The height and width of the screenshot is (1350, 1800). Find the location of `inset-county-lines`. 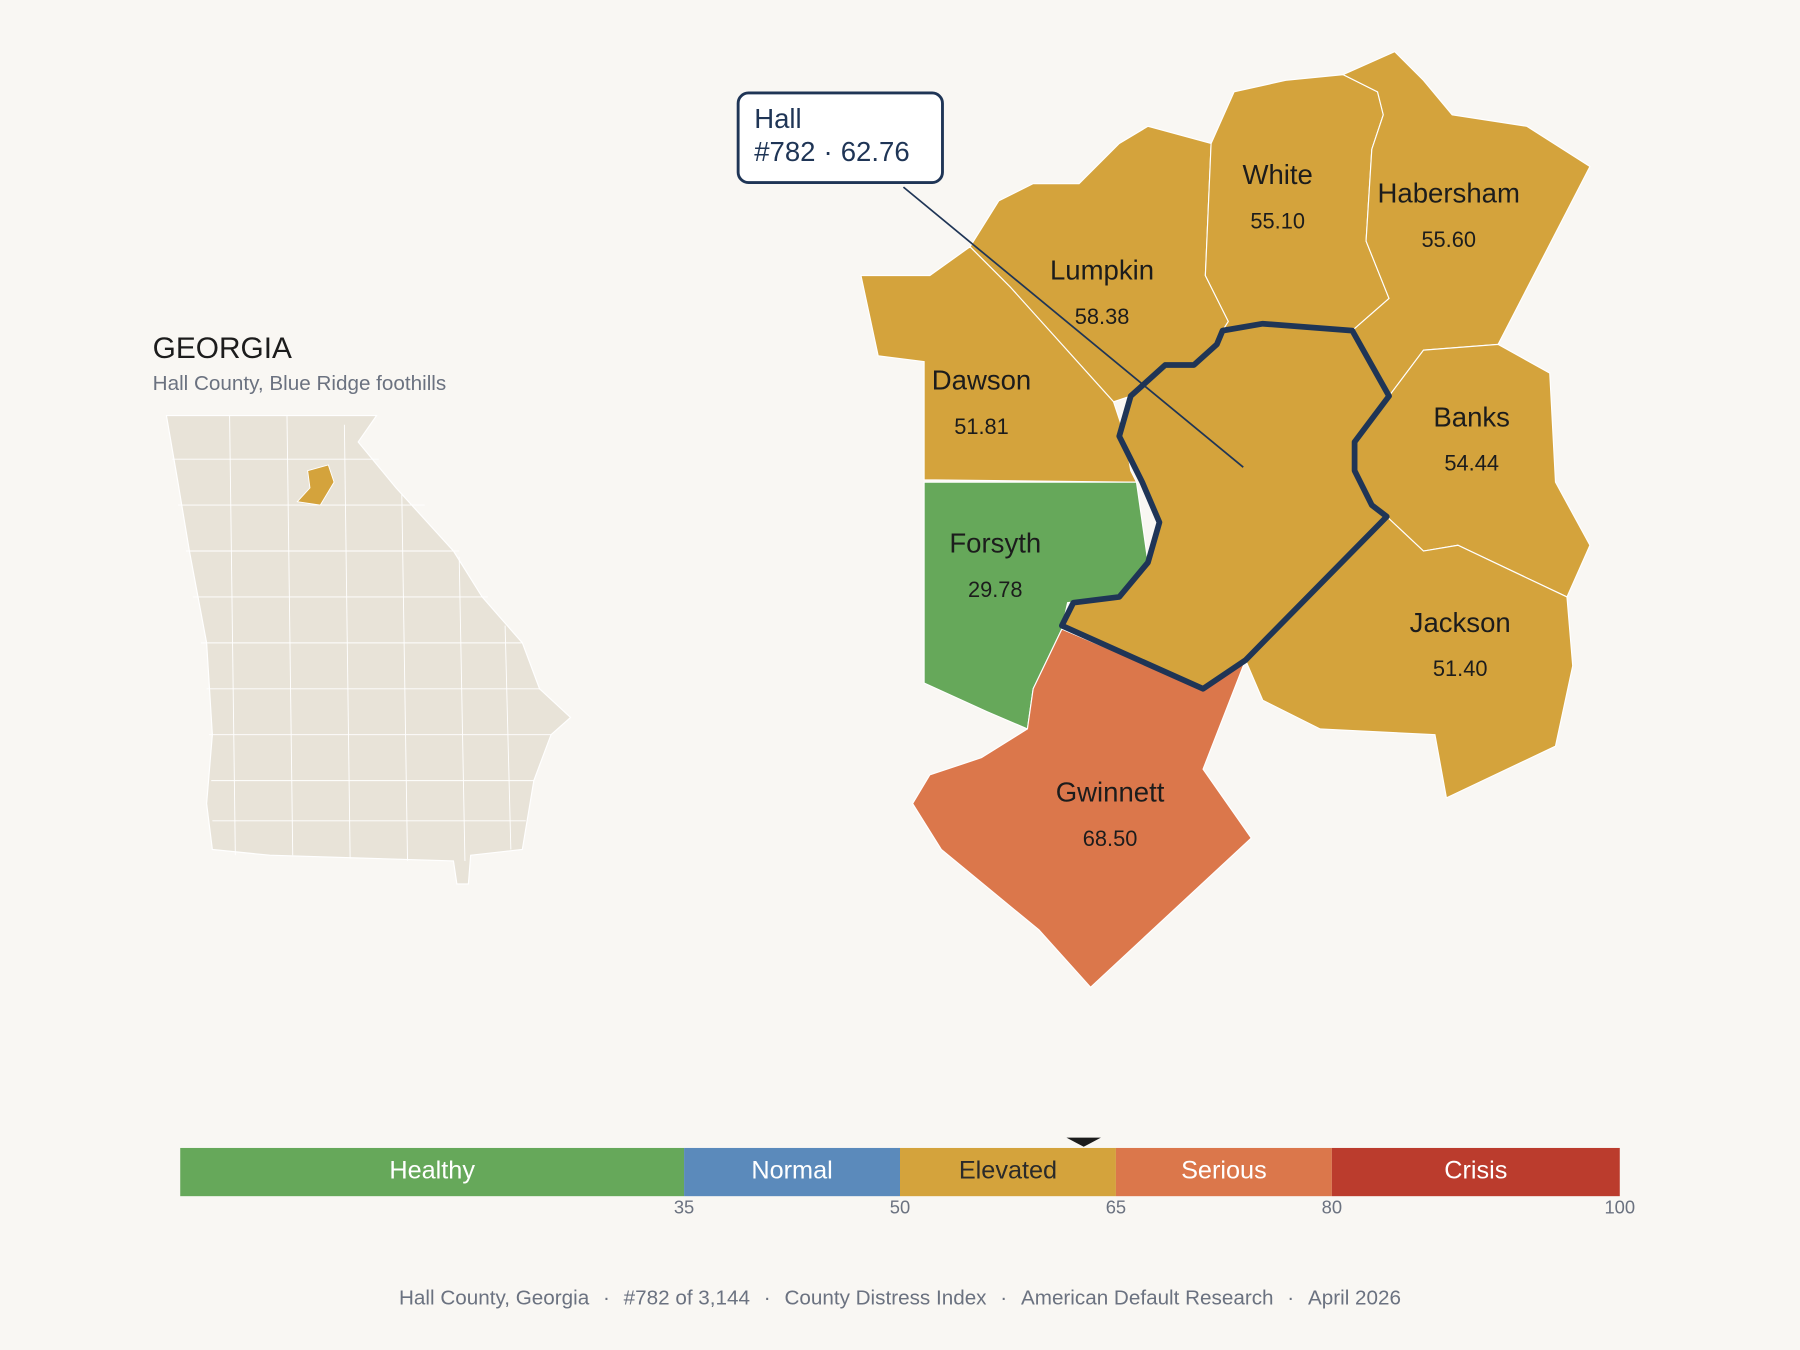

inset-county-lines is located at coordinates (362, 638).